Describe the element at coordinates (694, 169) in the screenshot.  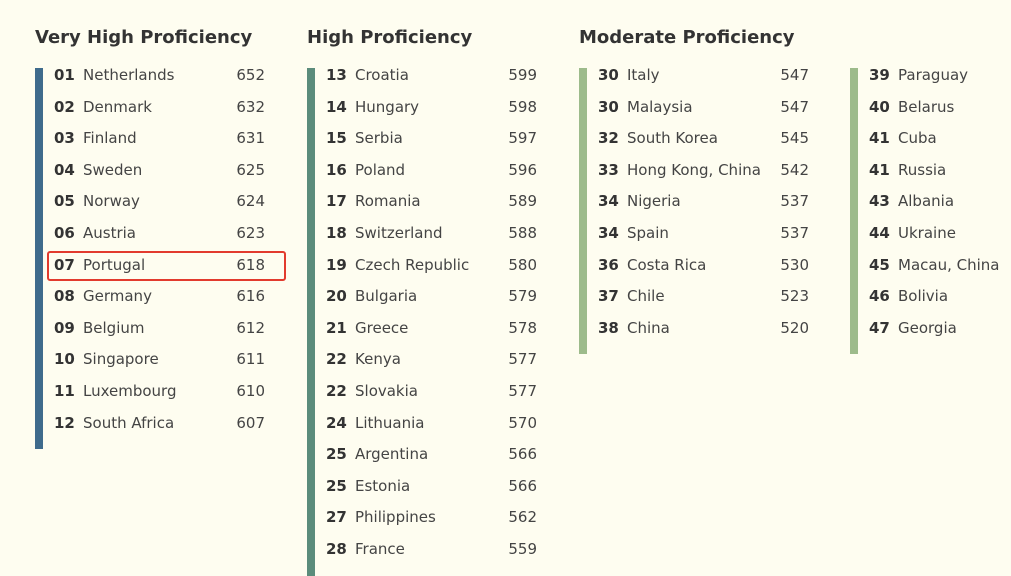
I see `country: Hong Kong, China` at that location.